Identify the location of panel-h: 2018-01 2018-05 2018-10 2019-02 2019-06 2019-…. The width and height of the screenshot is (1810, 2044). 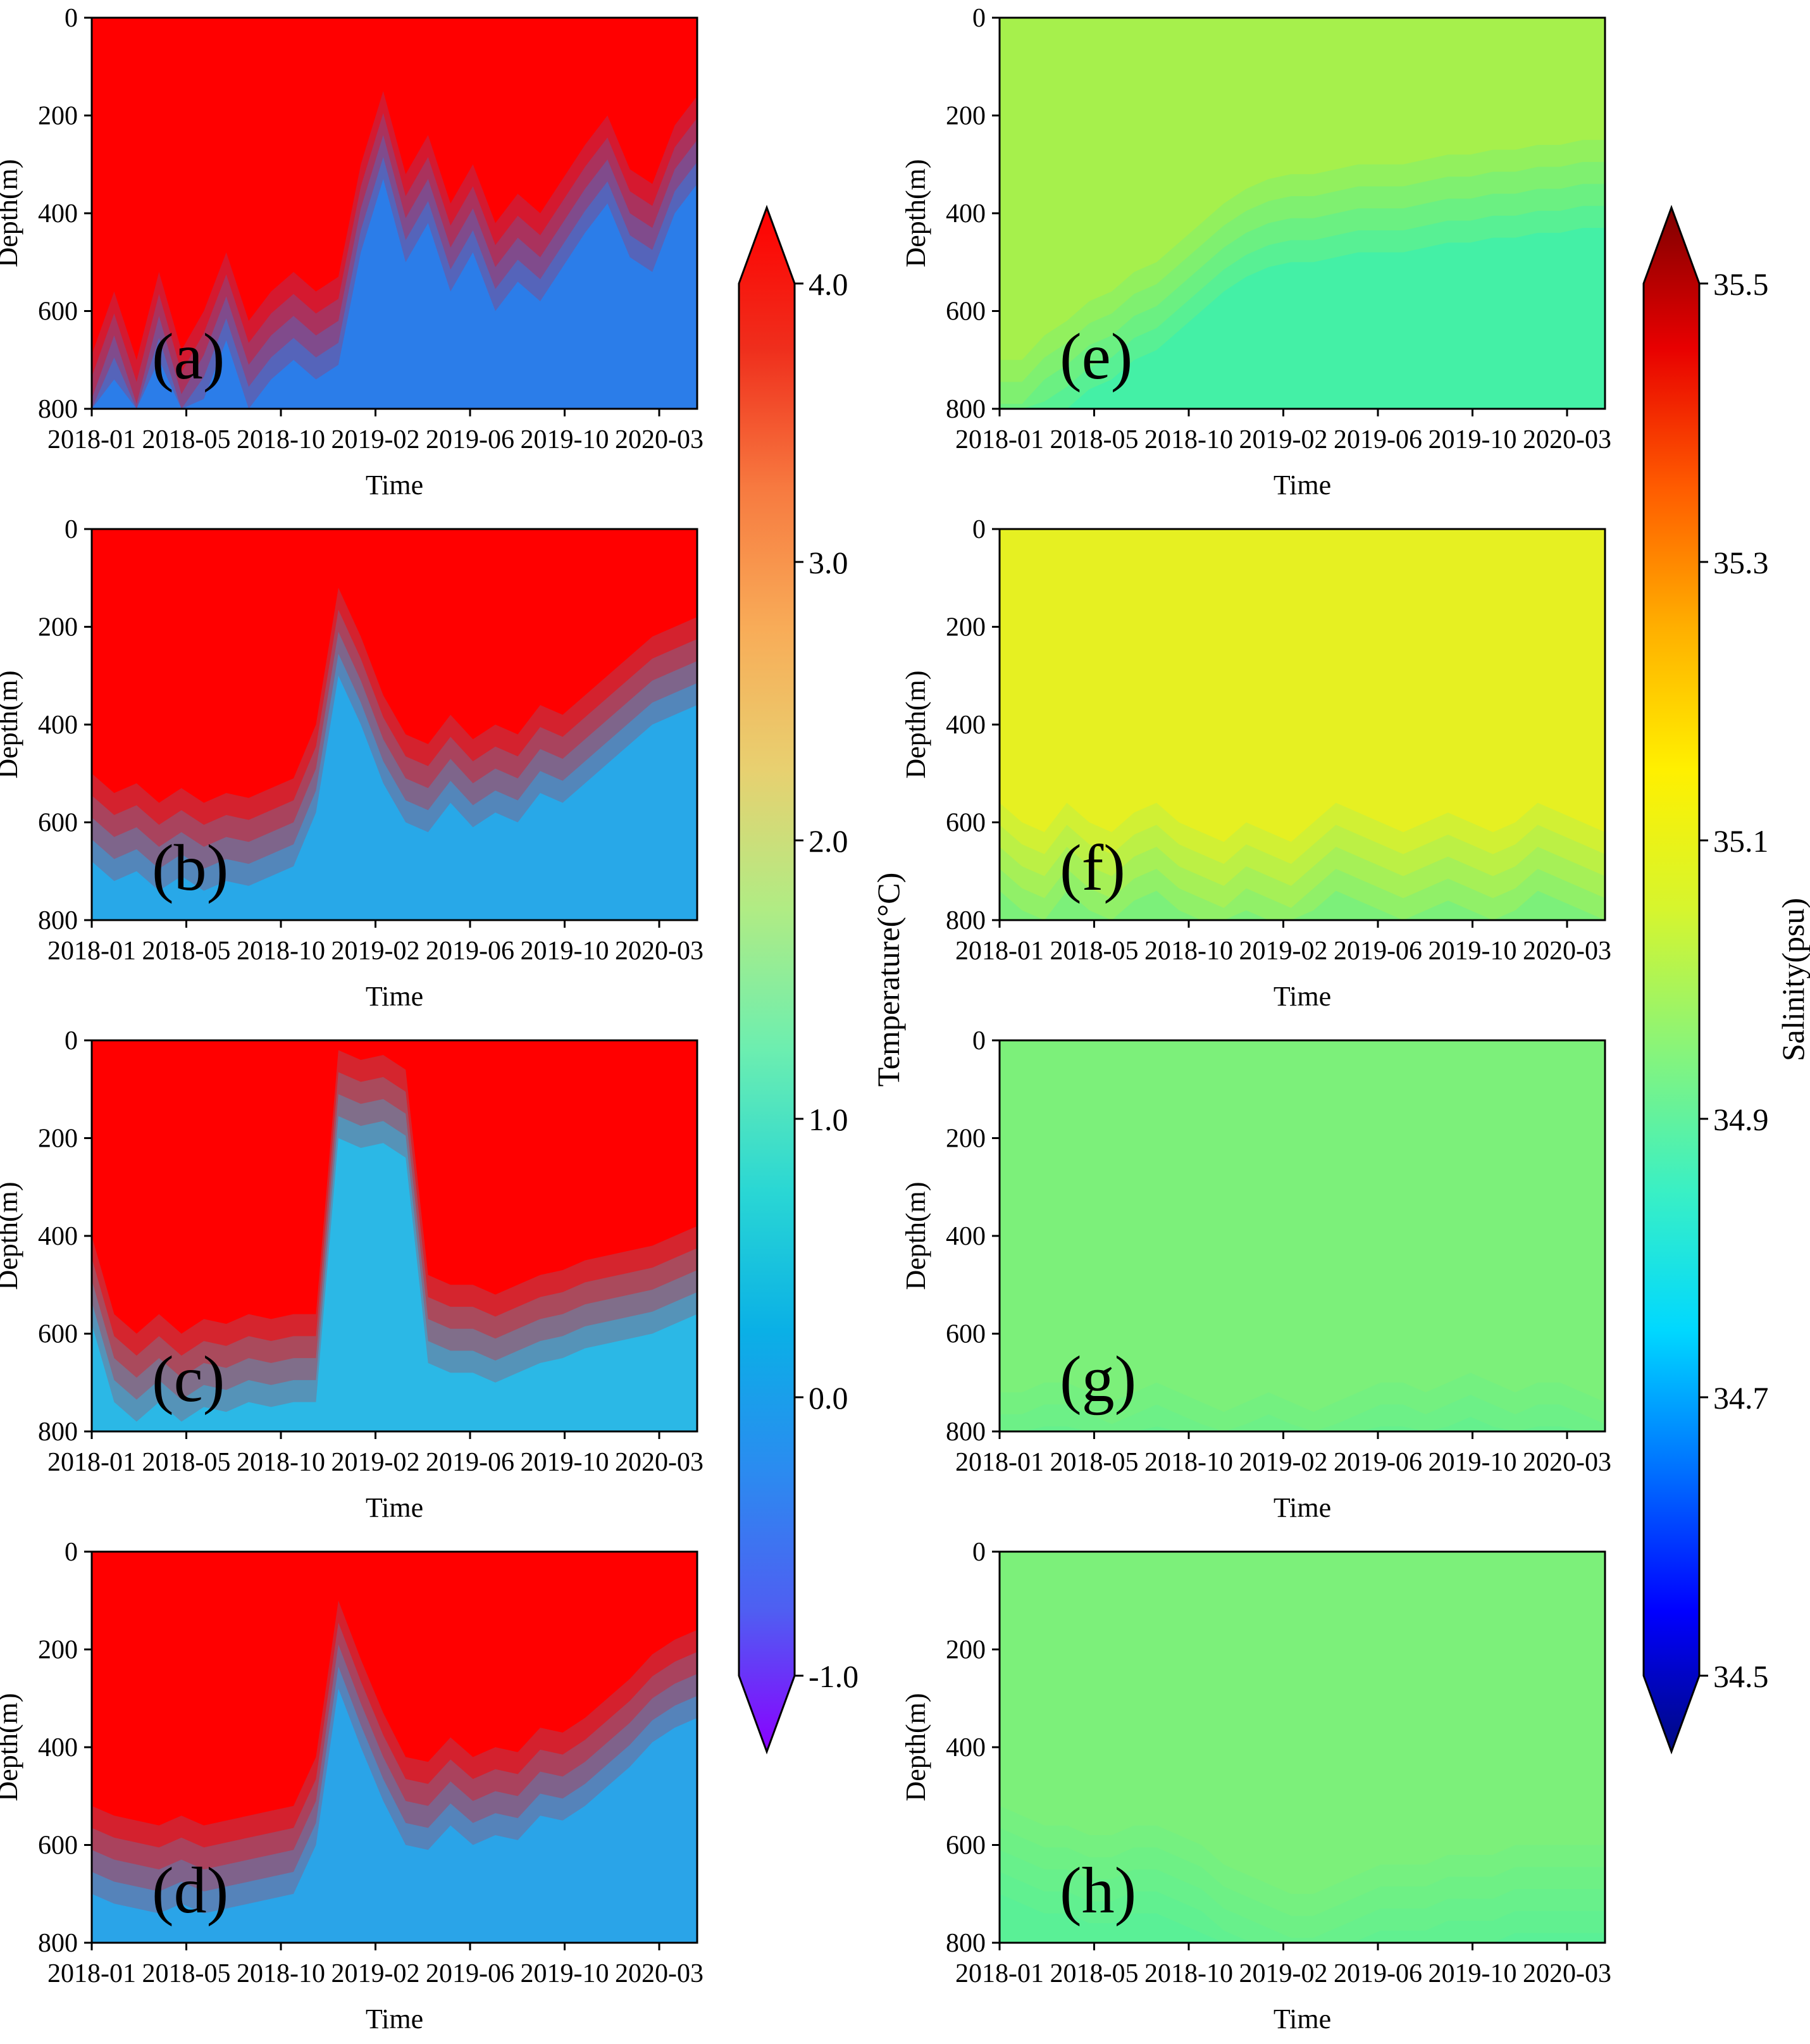
(1255, 1786).